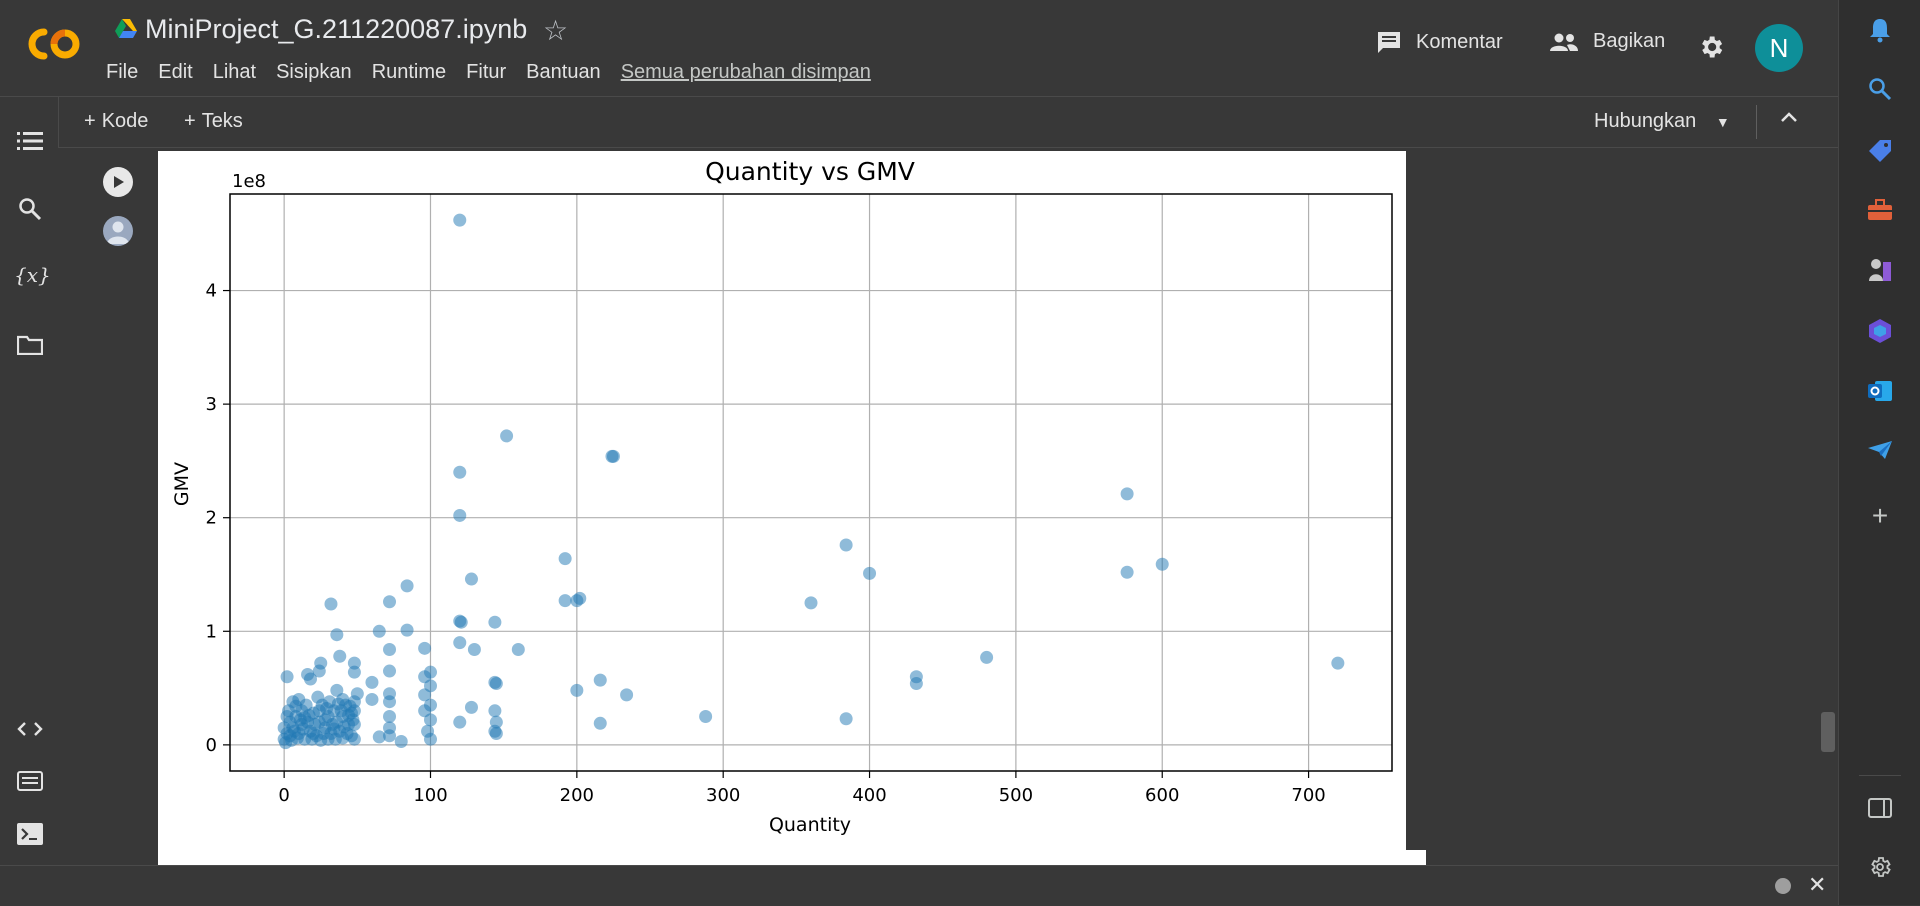 This screenshot has height=906, width=1920. I want to click on collapse-chevron-up-icon, so click(1789, 121).